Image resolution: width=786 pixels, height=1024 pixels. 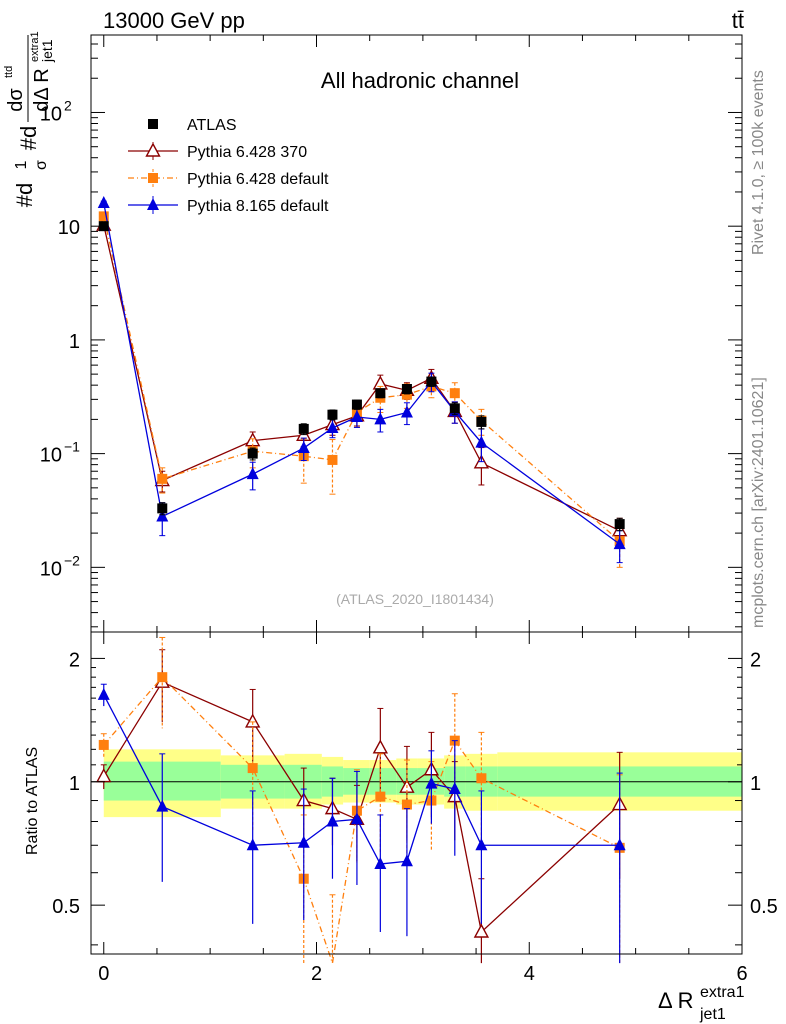 I want to click on x-tick-label: 6, so click(x=741, y=974).